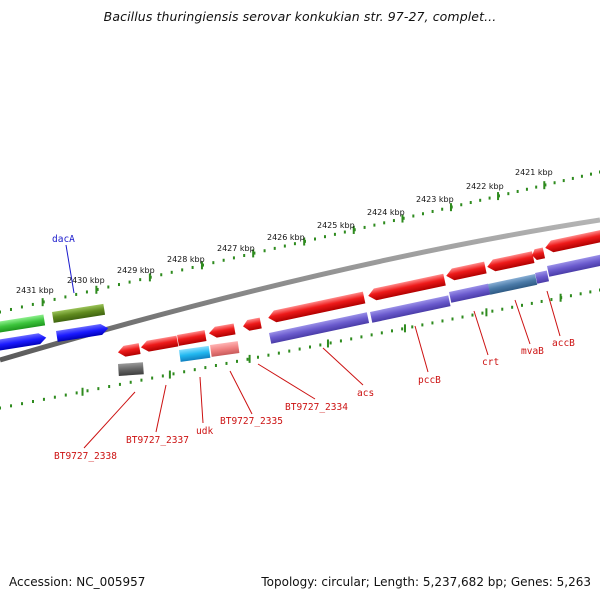  Describe the element at coordinates (386, 212) in the screenshot. I see `scale-label-2424: 2424 kbp` at that location.